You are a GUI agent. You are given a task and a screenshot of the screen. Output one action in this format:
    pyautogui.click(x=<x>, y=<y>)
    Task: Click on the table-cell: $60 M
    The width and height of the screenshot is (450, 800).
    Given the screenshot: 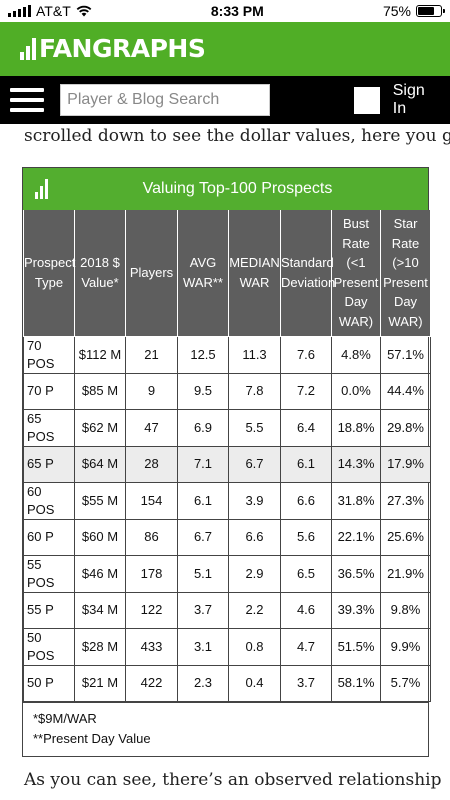 What is the action you would take?
    pyautogui.click(x=100, y=537)
    